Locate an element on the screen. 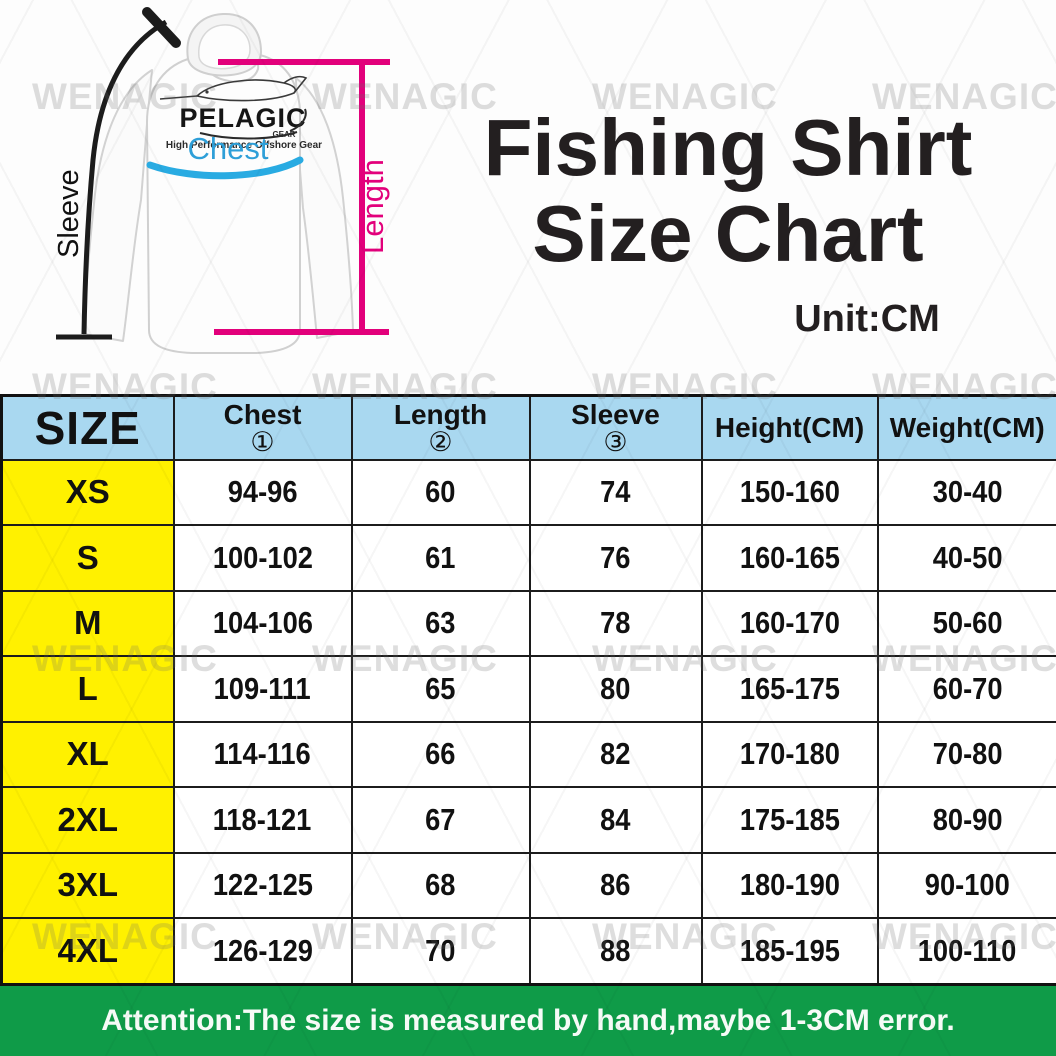 This screenshot has height=1056, width=1056. size-cell: XS is located at coordinates (87, 492).